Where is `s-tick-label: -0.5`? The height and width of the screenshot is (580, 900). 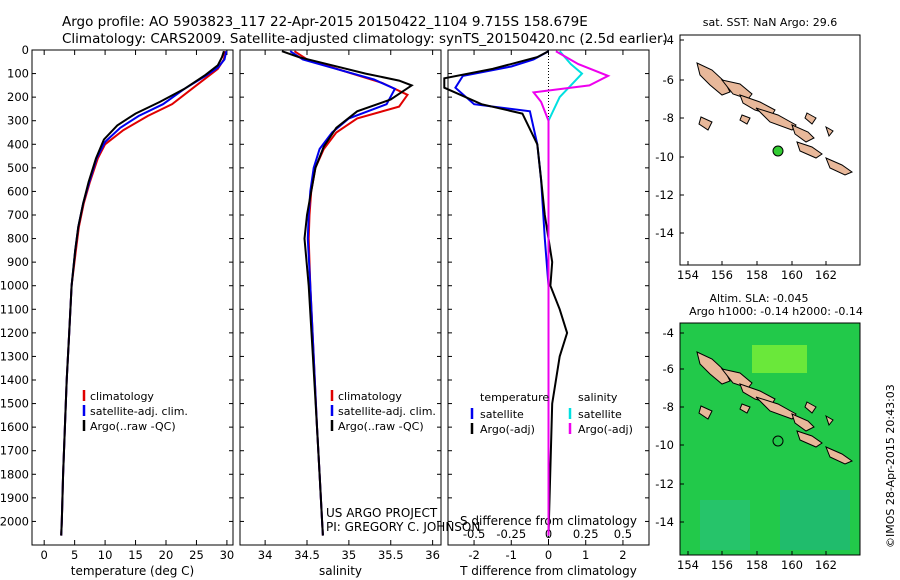
s-tick-label: -0.5 is located at coordinates (474, 534).